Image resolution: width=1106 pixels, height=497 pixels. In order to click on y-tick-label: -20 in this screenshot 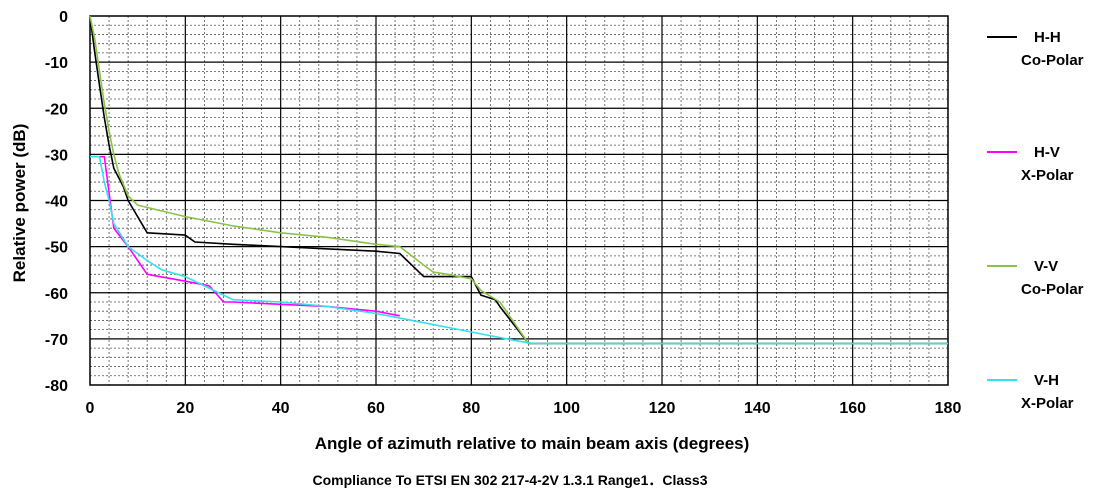, I will do `click(56, 109)`.